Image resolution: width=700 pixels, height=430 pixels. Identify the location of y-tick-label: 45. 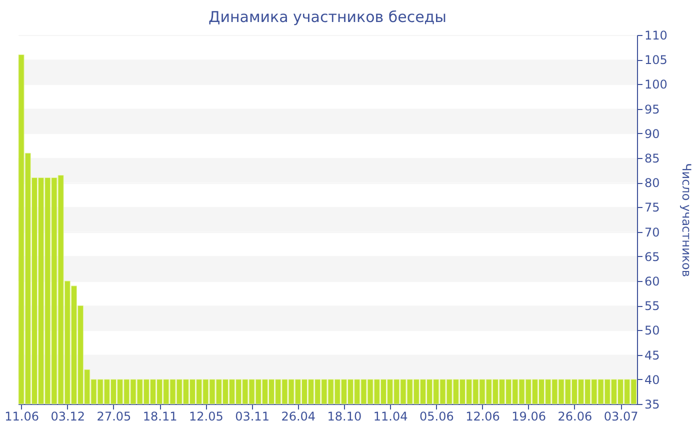
(652, 355).